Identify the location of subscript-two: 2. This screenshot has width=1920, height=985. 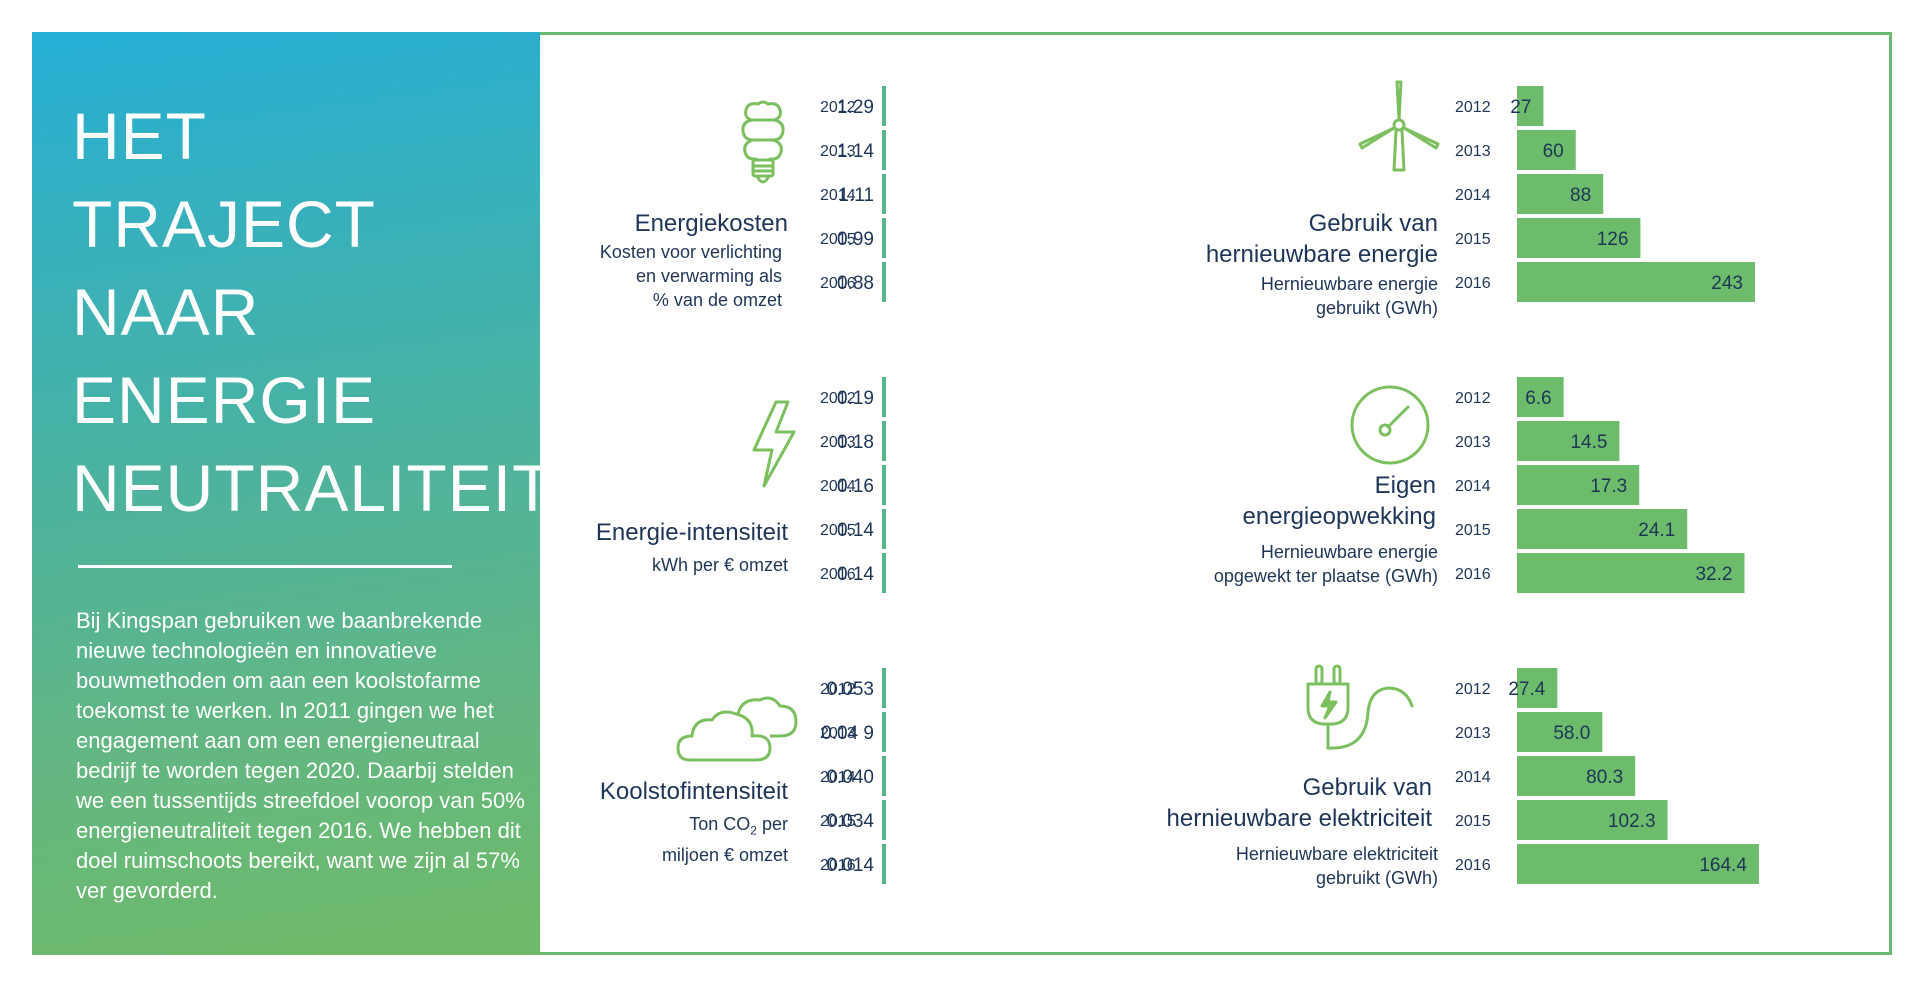
(753, 830).